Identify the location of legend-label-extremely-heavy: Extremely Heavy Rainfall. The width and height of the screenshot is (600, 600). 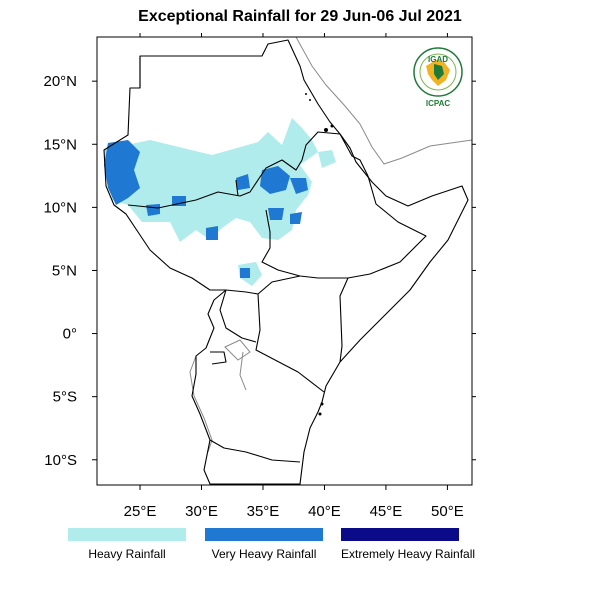
(408, 554).